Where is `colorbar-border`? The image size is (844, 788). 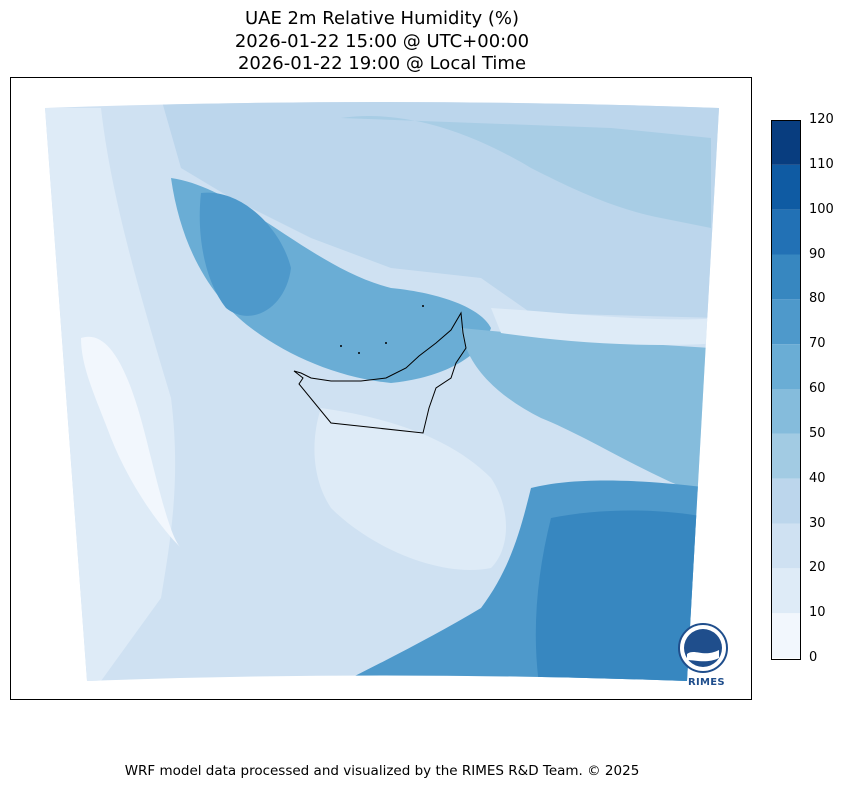
colorbar-border is located at coordinates (786, 390).